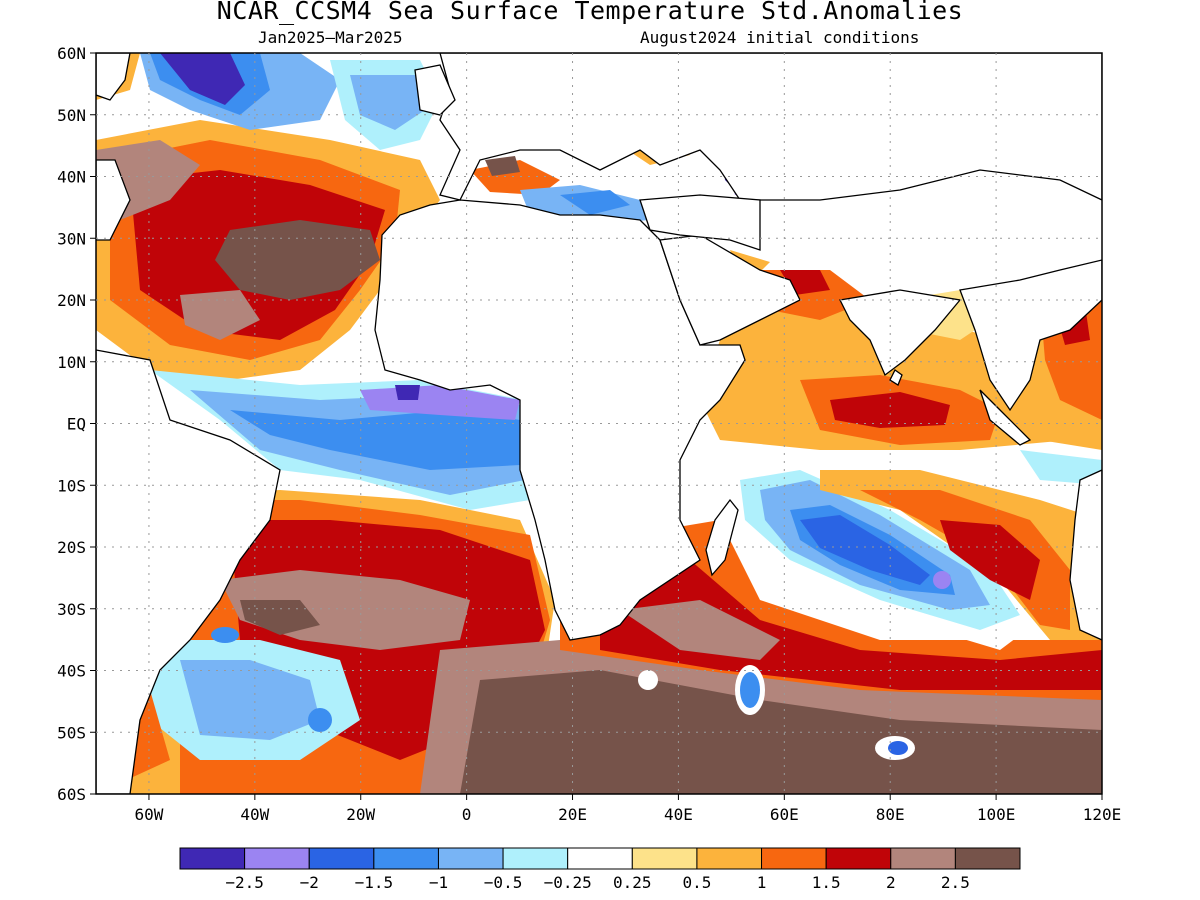 This screenshot has height=900, width=1200. What do you see at coordinates (71, 671) in the screenshot?
I see `lat-label: 40S` at bounding box center [71, 671].